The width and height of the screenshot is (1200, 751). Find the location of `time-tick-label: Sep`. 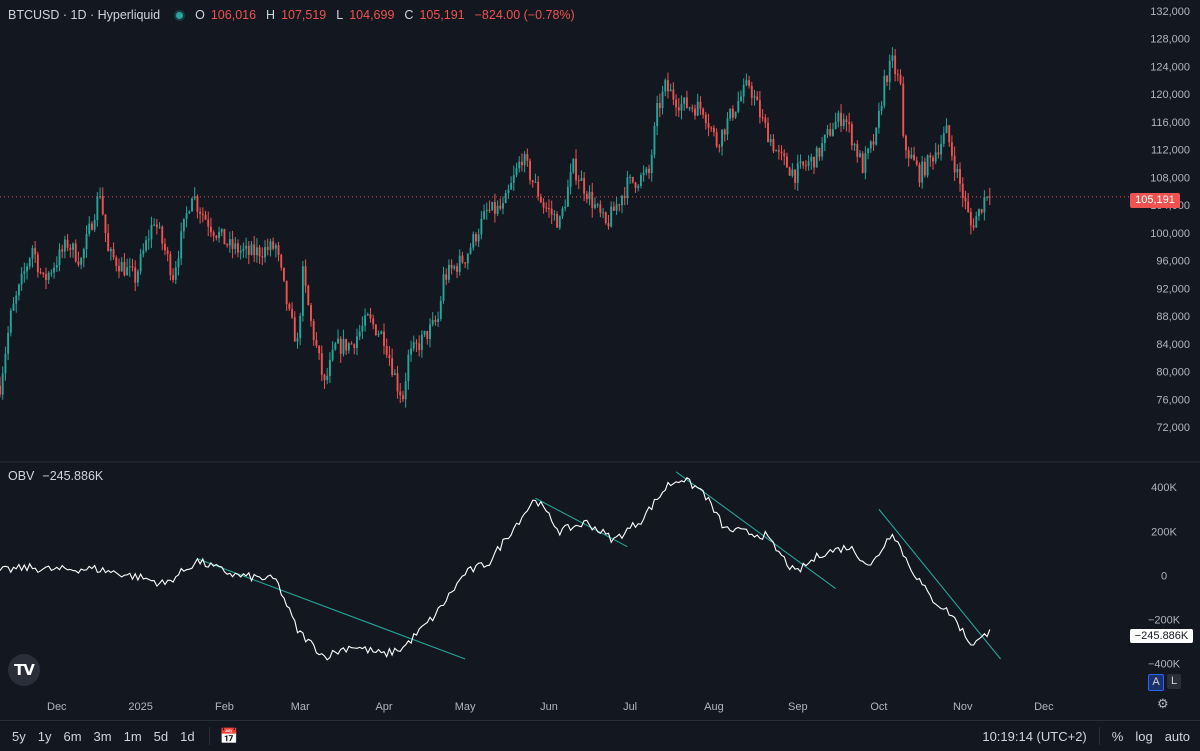

time-tick-label: Sep is located at coordinates (798, 707).